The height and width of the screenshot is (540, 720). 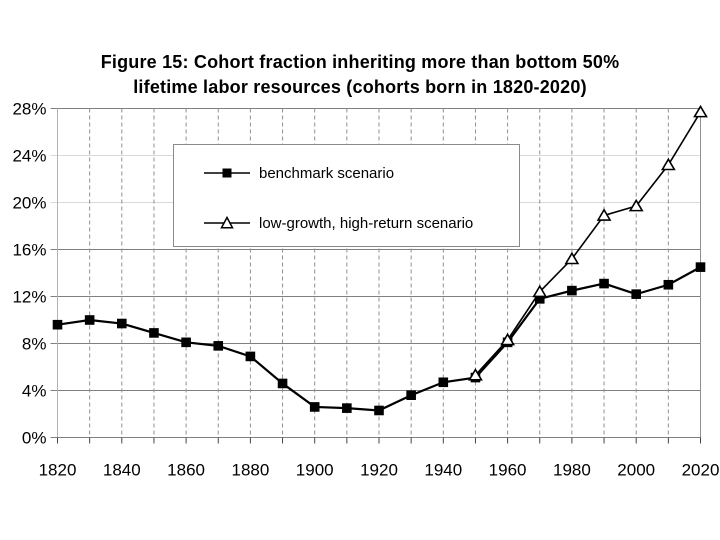 What do you see at coordinates (227, 173) in the screenshot?
I see `filled-square-icon` at bounding box center [227, 173].